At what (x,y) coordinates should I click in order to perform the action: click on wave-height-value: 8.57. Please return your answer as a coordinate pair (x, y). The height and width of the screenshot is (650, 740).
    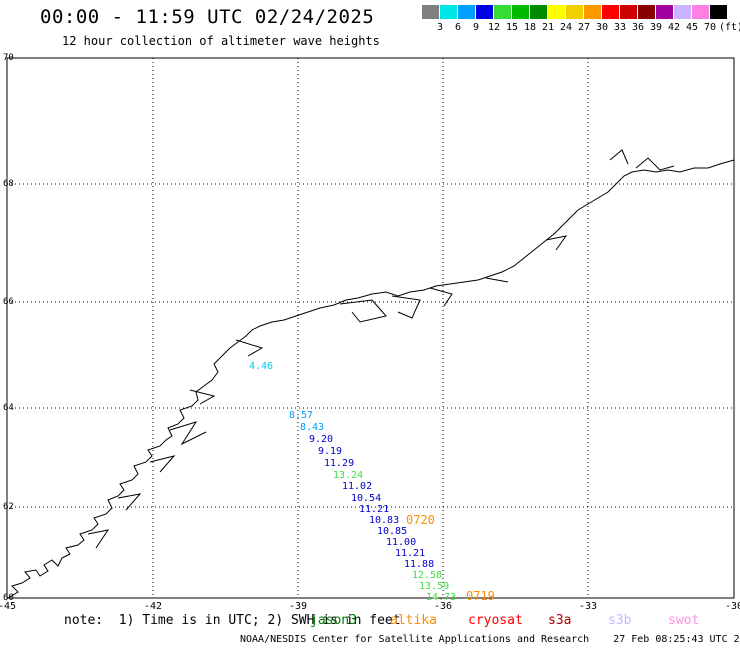
    Looking at the image, I should click on (301, 415).